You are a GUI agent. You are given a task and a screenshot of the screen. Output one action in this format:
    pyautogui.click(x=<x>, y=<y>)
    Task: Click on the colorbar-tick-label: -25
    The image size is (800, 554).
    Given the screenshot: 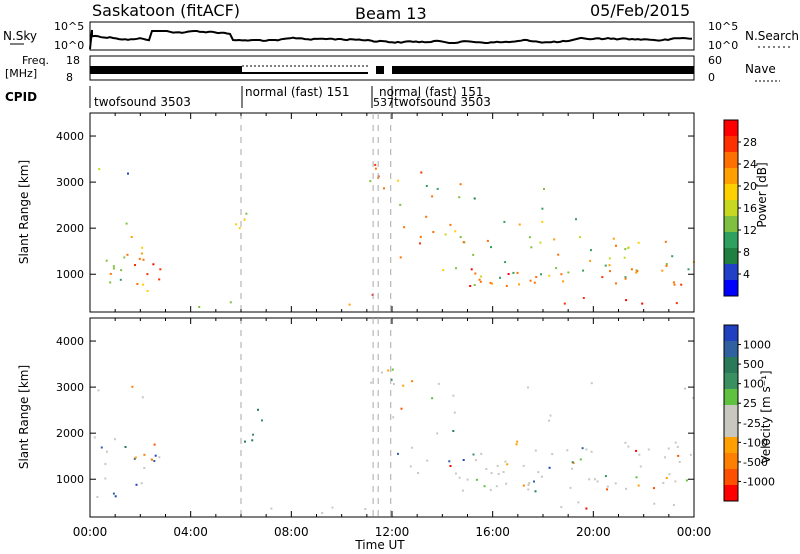 What is the action you would take?
    pyautogui.click(x=752, y=423)
    